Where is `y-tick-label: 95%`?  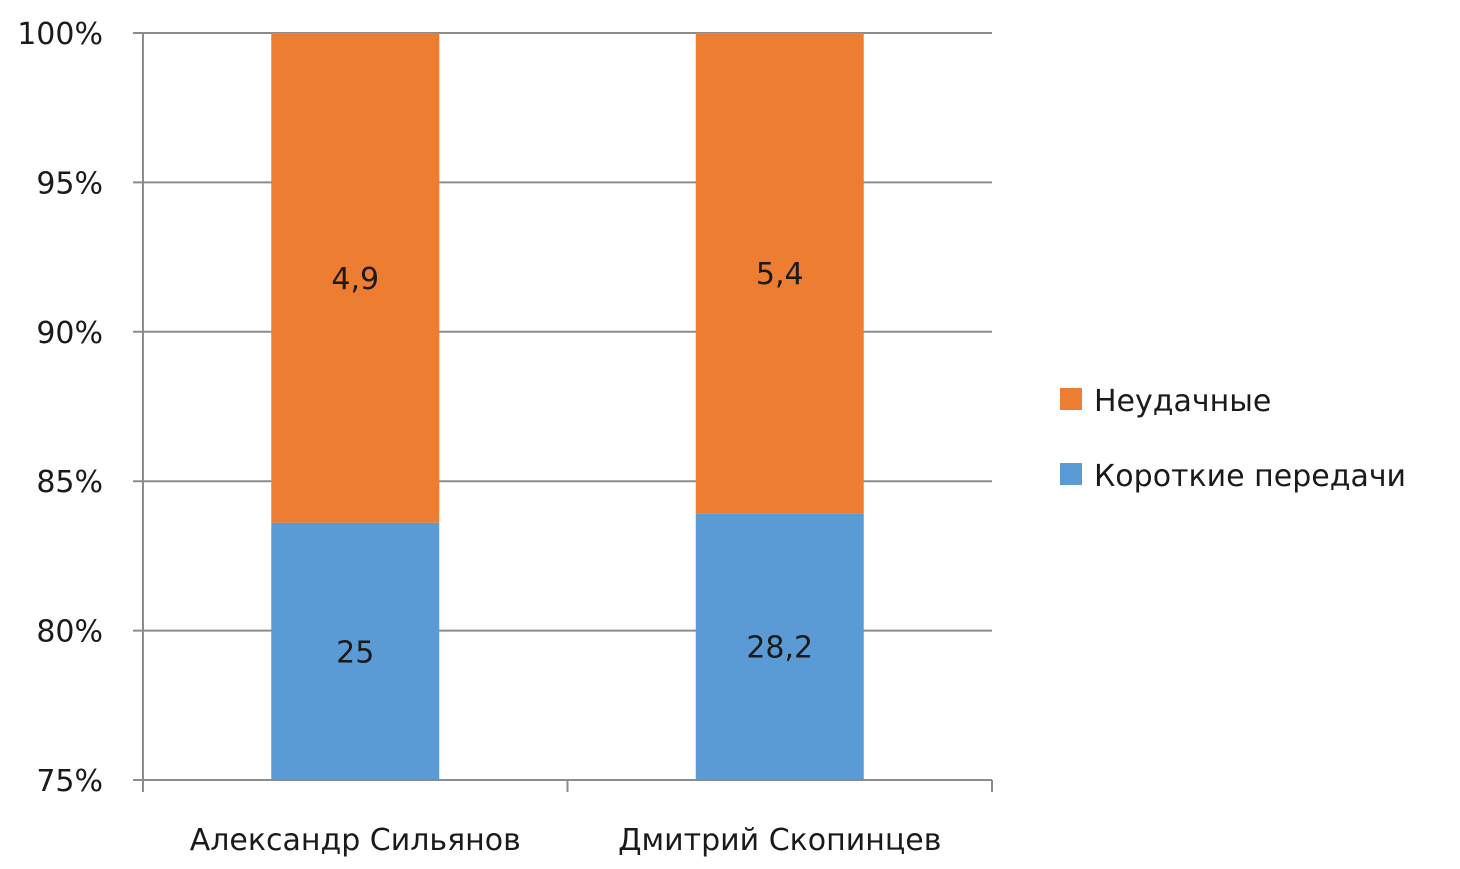
y-tick-label: 95% is located at coordinates (69, 183).